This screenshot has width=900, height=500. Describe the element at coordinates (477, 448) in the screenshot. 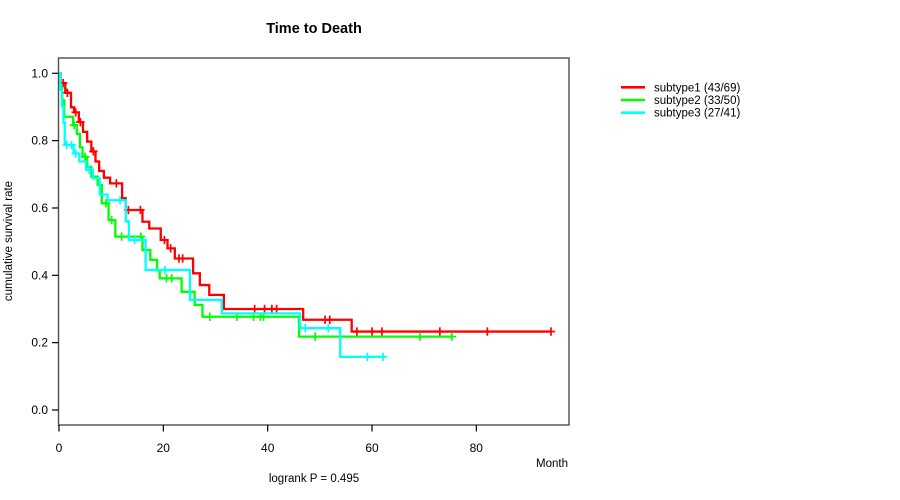

I see `x-tick-label: 80` at that location.